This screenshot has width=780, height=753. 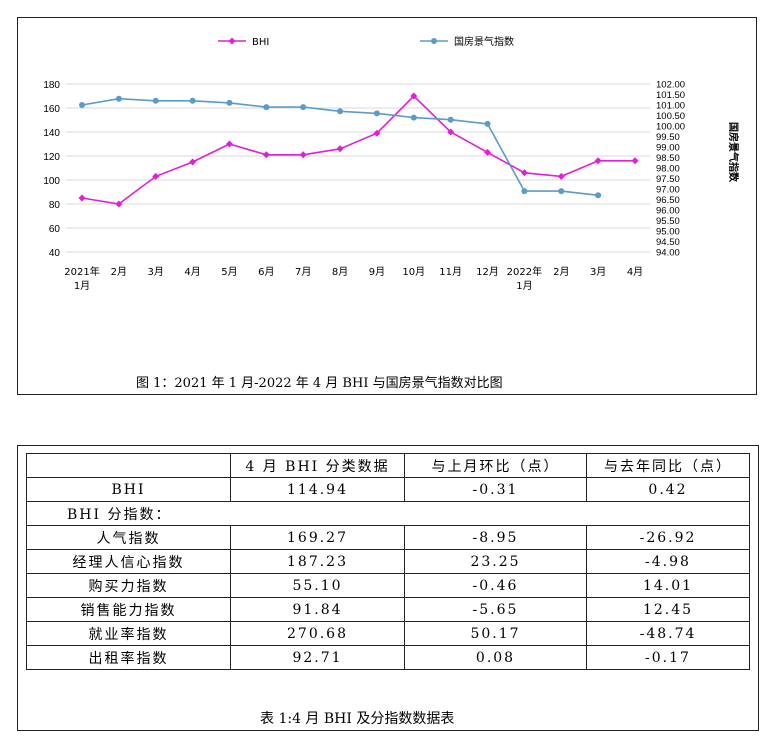 I want to click on x-tick-label: 11月, so click(x=450, y=272).